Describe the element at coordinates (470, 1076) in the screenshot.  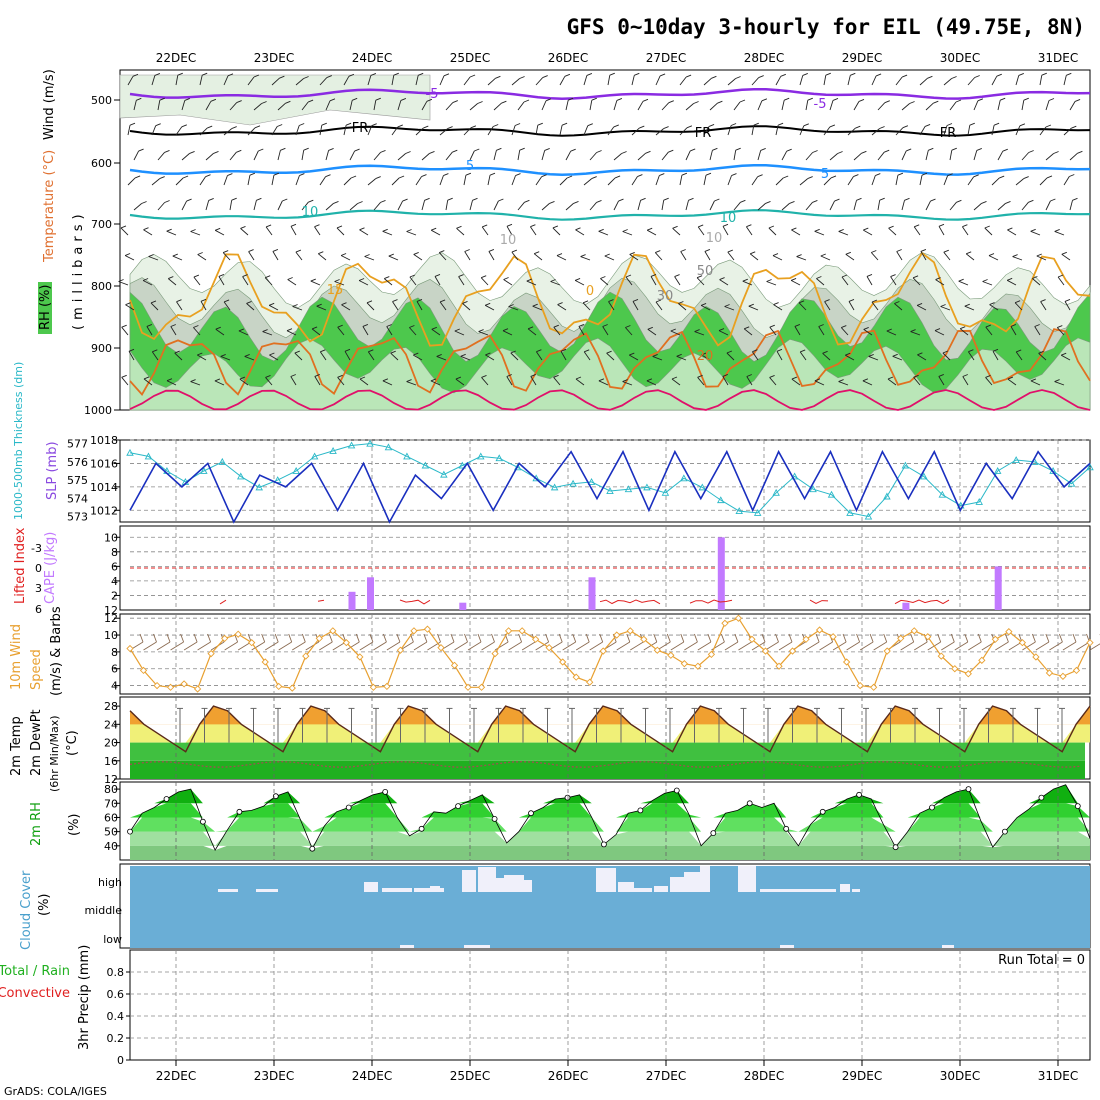
I see `bottom-date-25DEC: 25DEC` at that location.